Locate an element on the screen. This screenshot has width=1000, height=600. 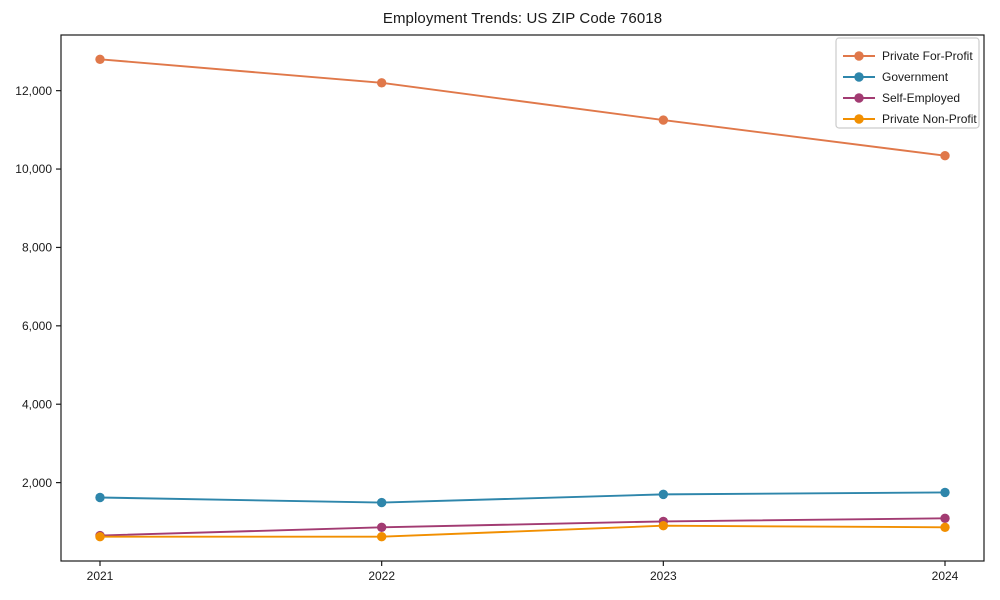
y-tick-label: 6,000 is located at coordinates (37, 326).